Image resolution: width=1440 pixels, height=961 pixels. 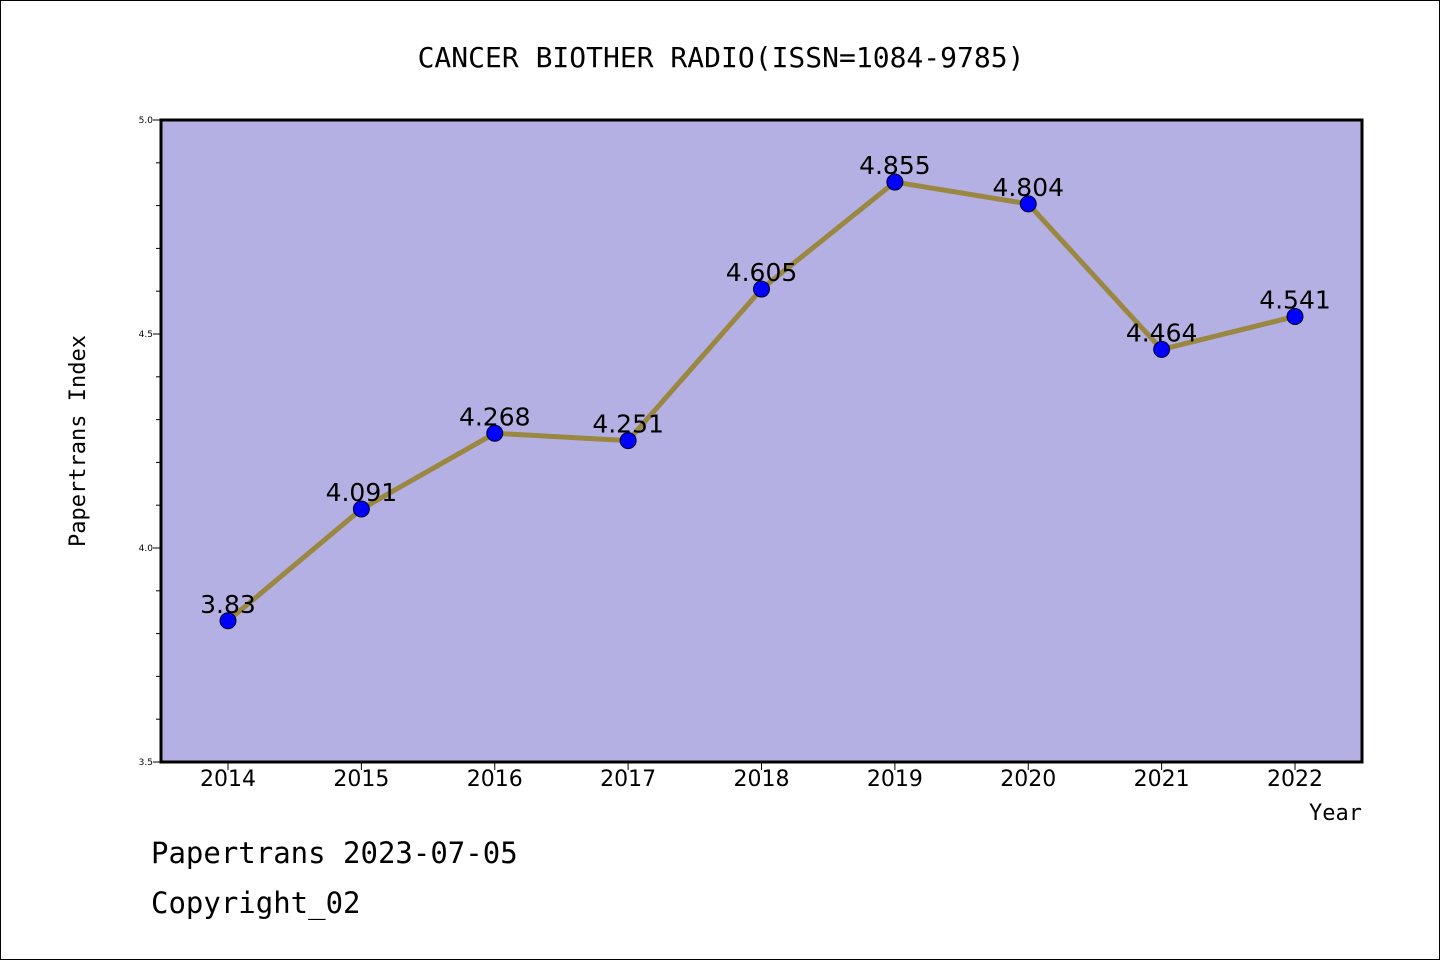 What do you see at coordinates (1335, 813) in the screenshot?
I see `x-axis-label: Year` at bounding box center [1335, 813].